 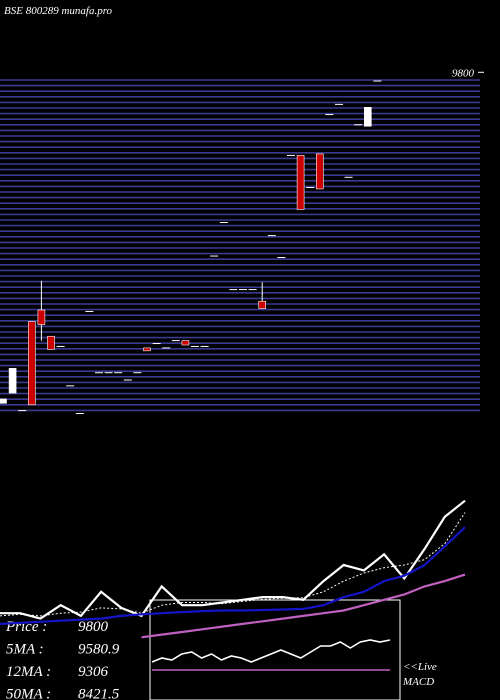 What do you see at coordinates (271, 651) in the screenshot?
I see `macd-line` at bounding box center [271, 651].